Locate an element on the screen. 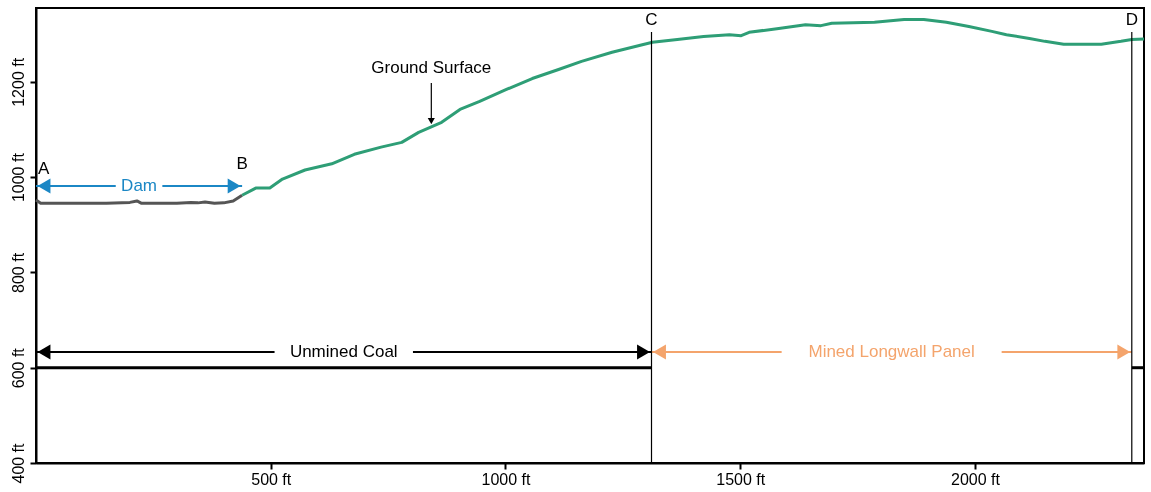 The height and width of the screenshot is (492, 1151). ref-line-label: D is located at coordinates (1131, 19).